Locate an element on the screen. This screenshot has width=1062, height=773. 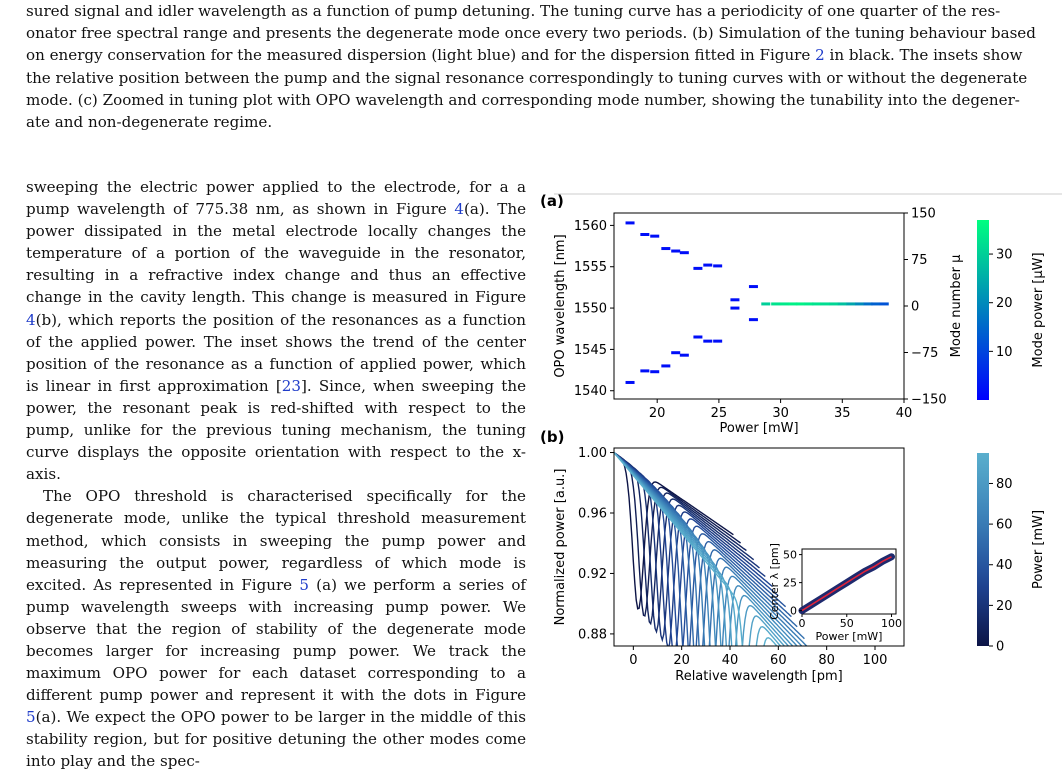
colorbar-tick-label: 60 is located at coordinates (1004, 525).